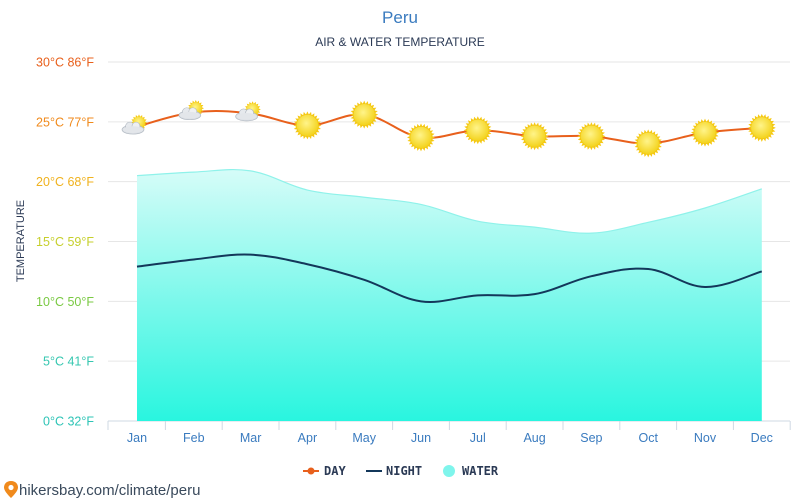 Image resolution: width=800 pixels, height=500 pixels. What do you see at coordinates (109, 490) in the screenshot?
I see `source-link-text: hikersbay.com/climate/peru` at bounding box center [109, 490].